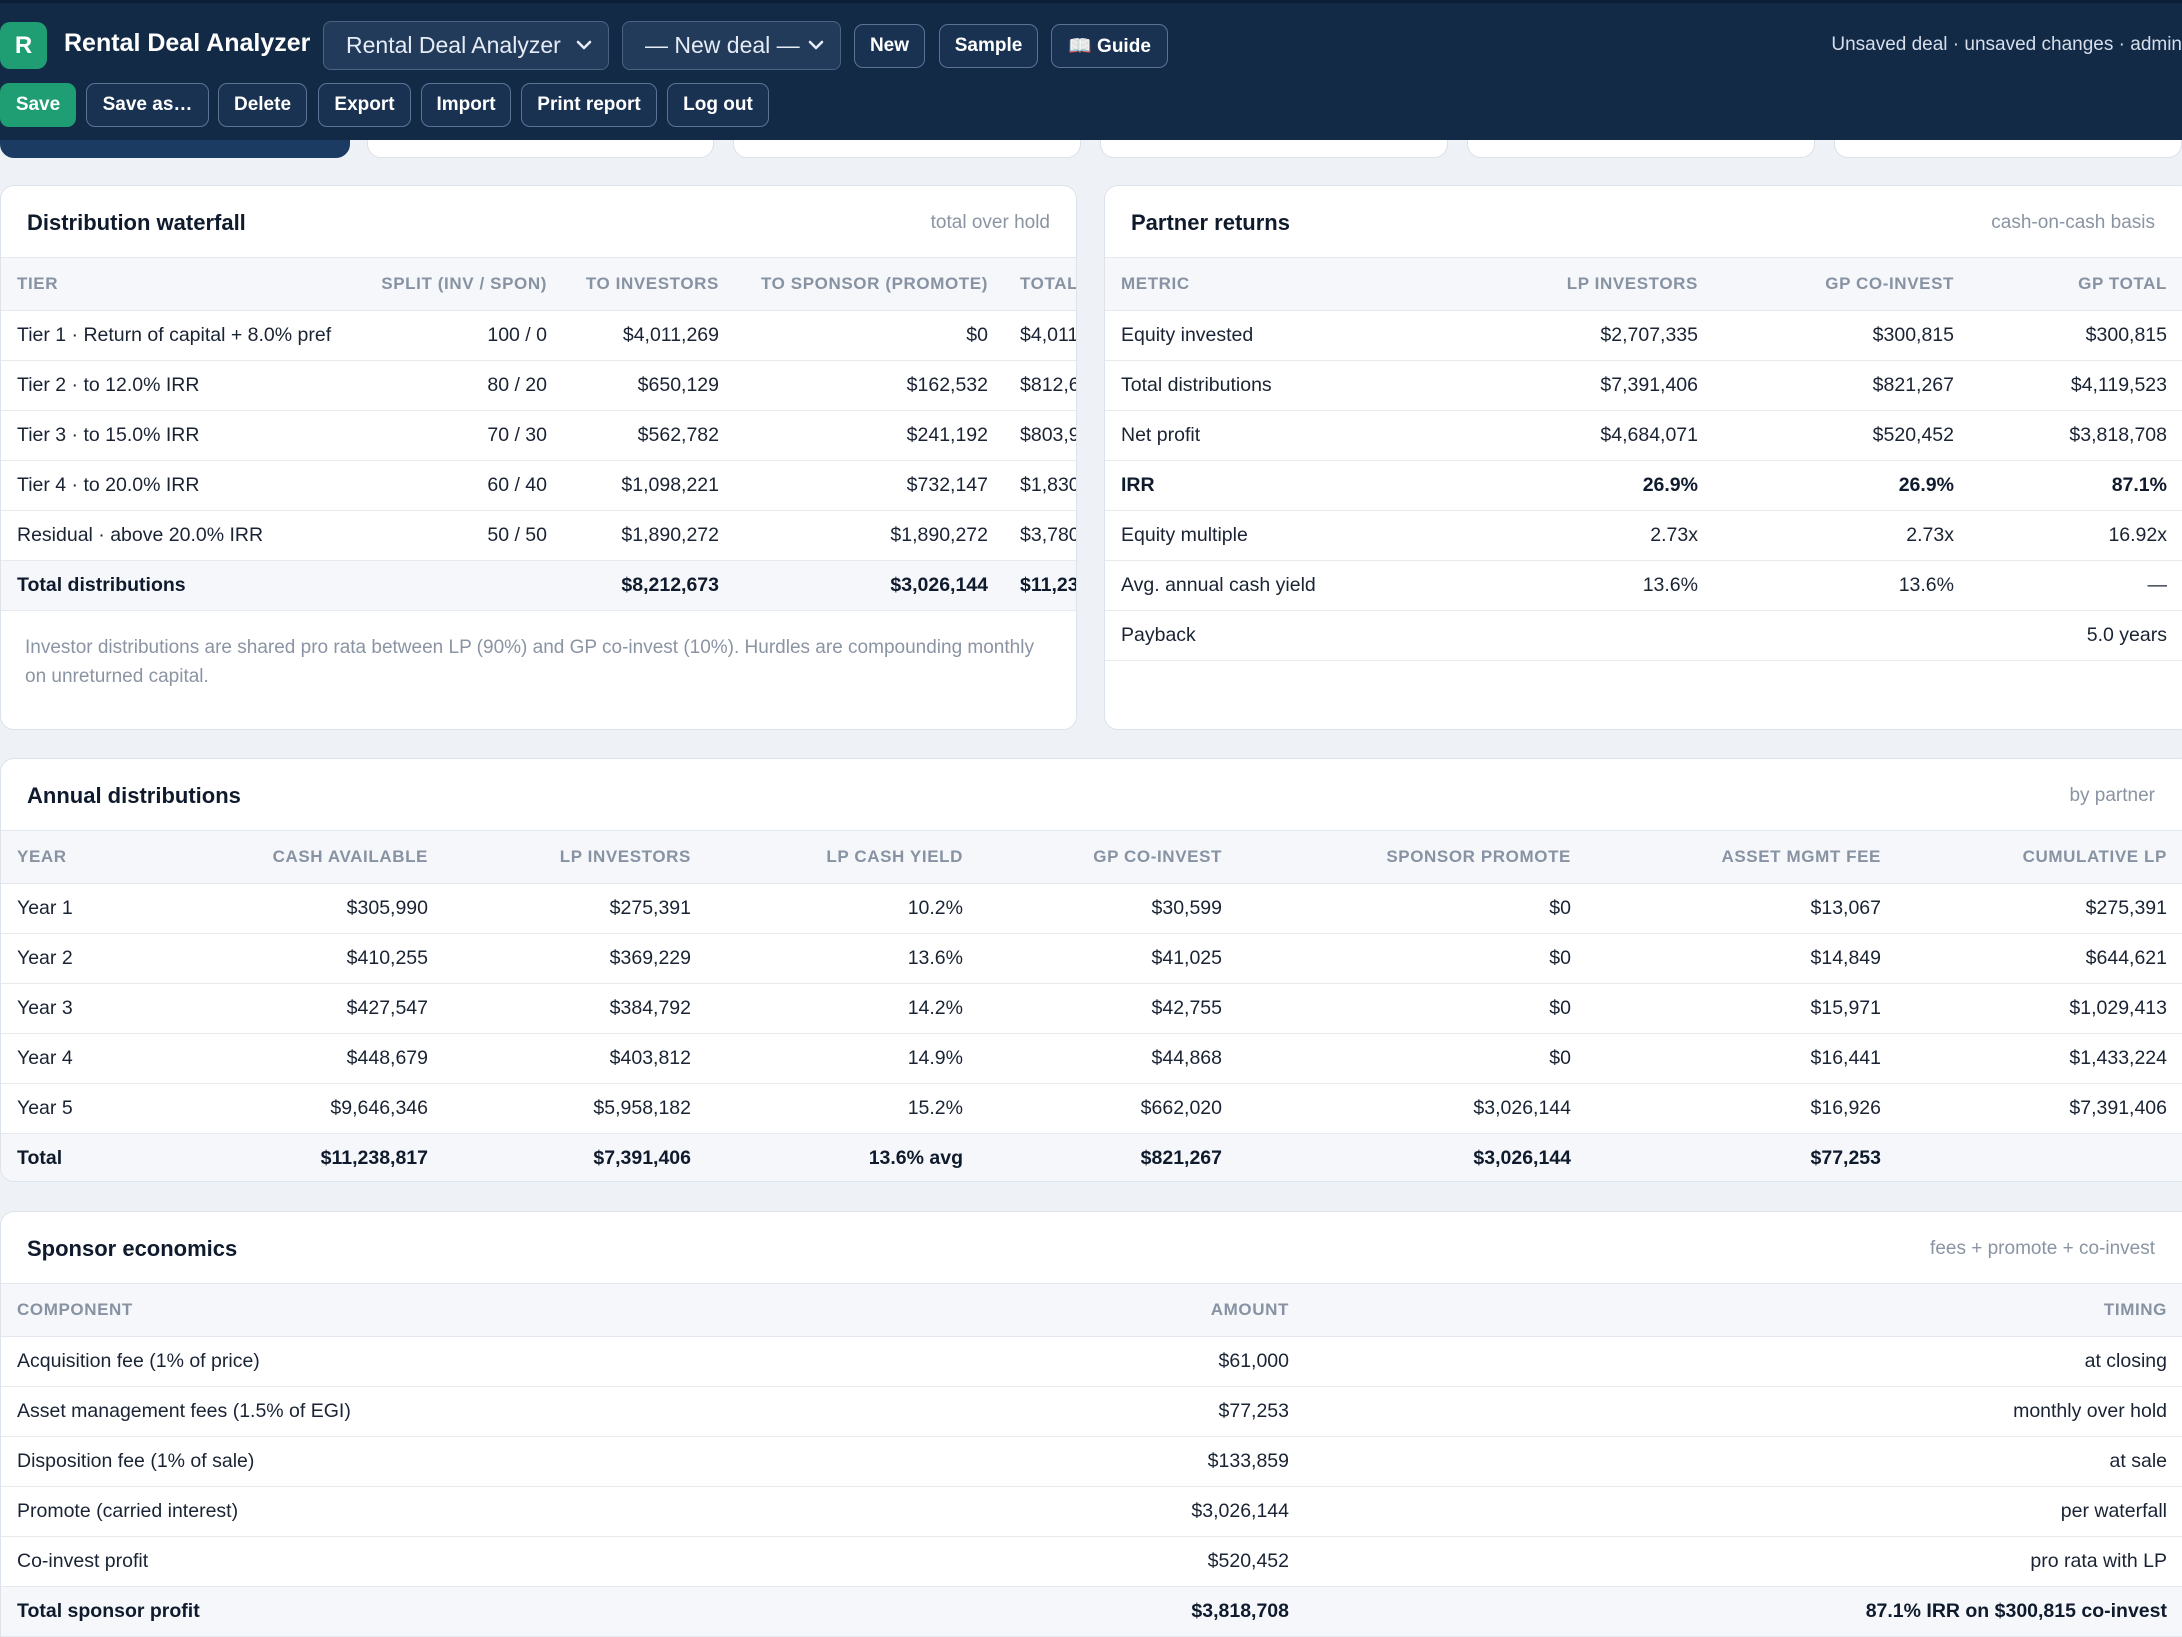 The width and height of the screenshot is (2182, 1637). Describe the element at coordinates (174, 335) in the screenshot. I see `tier-name: Tier 1 · Return of capital + 8.0% pref` at that location.